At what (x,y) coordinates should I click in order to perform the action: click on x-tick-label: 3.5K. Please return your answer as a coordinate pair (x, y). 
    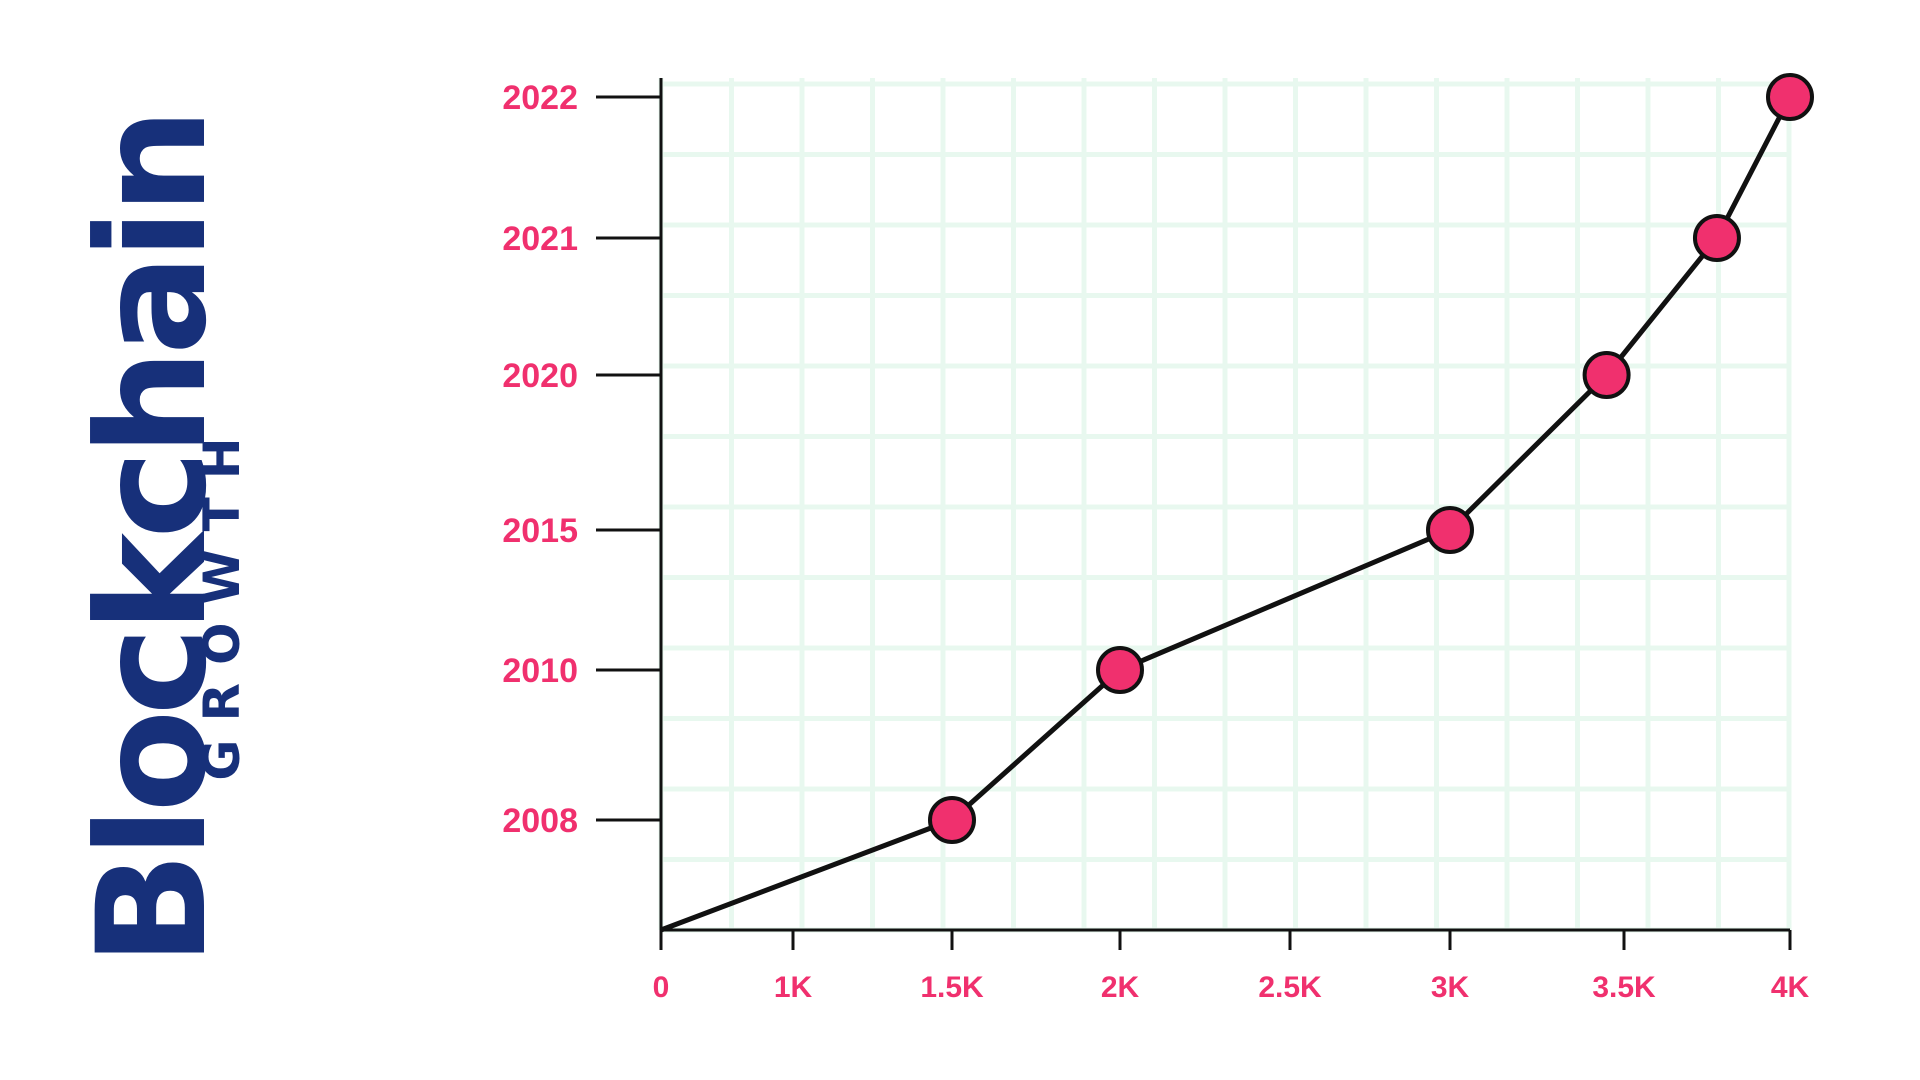
    Looking at the image, I should click on (1624, 987).